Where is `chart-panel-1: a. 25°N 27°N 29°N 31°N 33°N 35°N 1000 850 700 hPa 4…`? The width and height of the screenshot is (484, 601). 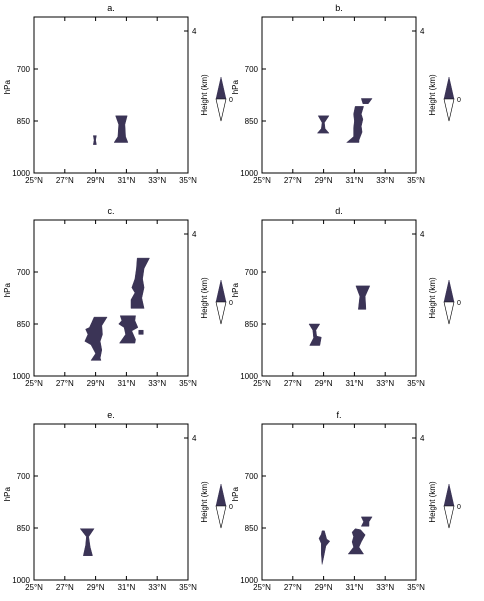 chart-panel-1: a. 25°N 27°N 29°N 31°N 33°N 35°N 1000 850 700 hPa 4… is located at coordinates (118, 94).